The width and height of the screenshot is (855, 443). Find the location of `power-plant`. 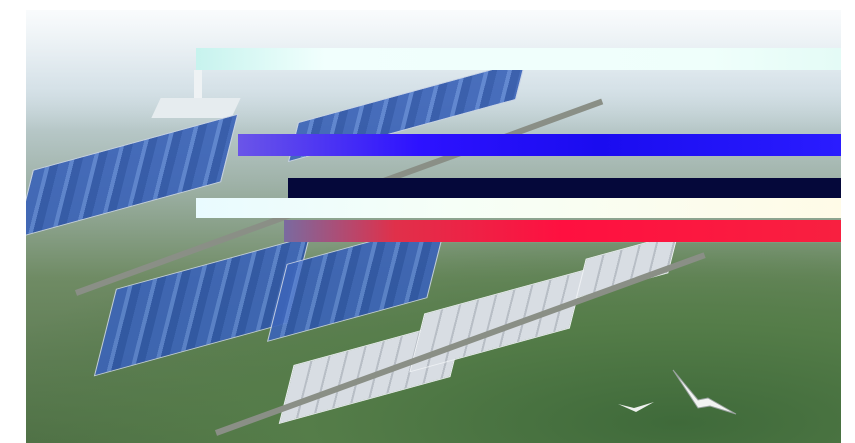

power-plant is located at coordinates (196, 108).